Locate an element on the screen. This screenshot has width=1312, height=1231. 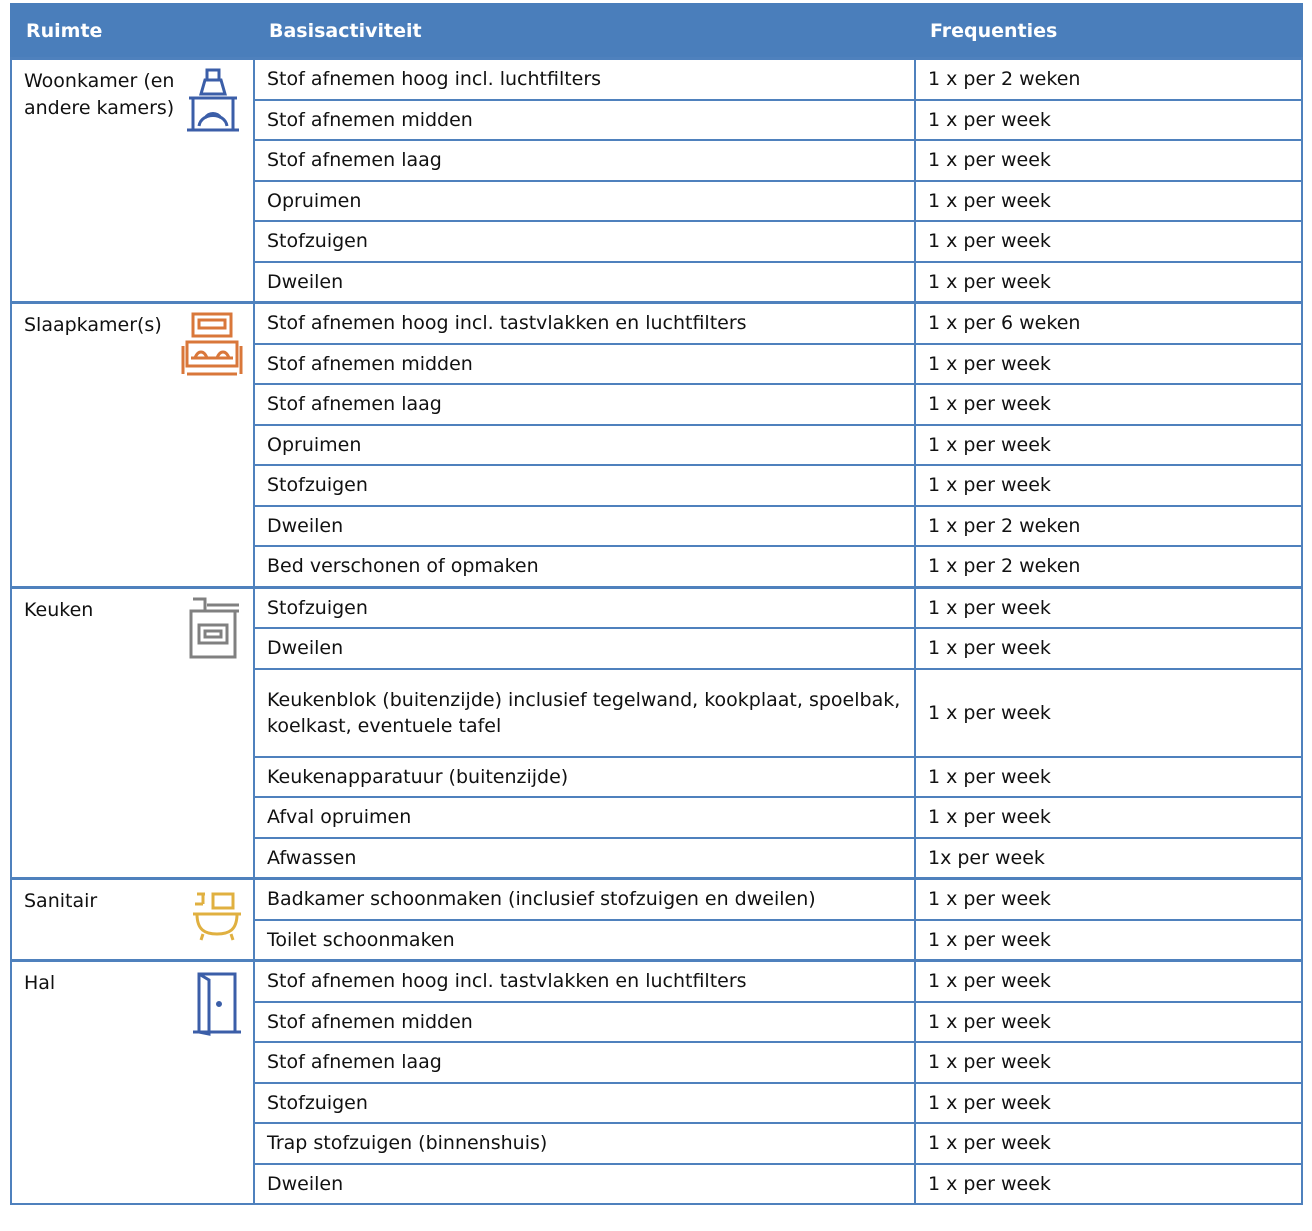
frequency-cell: 1x per week is located at coordinates (1108, 858).